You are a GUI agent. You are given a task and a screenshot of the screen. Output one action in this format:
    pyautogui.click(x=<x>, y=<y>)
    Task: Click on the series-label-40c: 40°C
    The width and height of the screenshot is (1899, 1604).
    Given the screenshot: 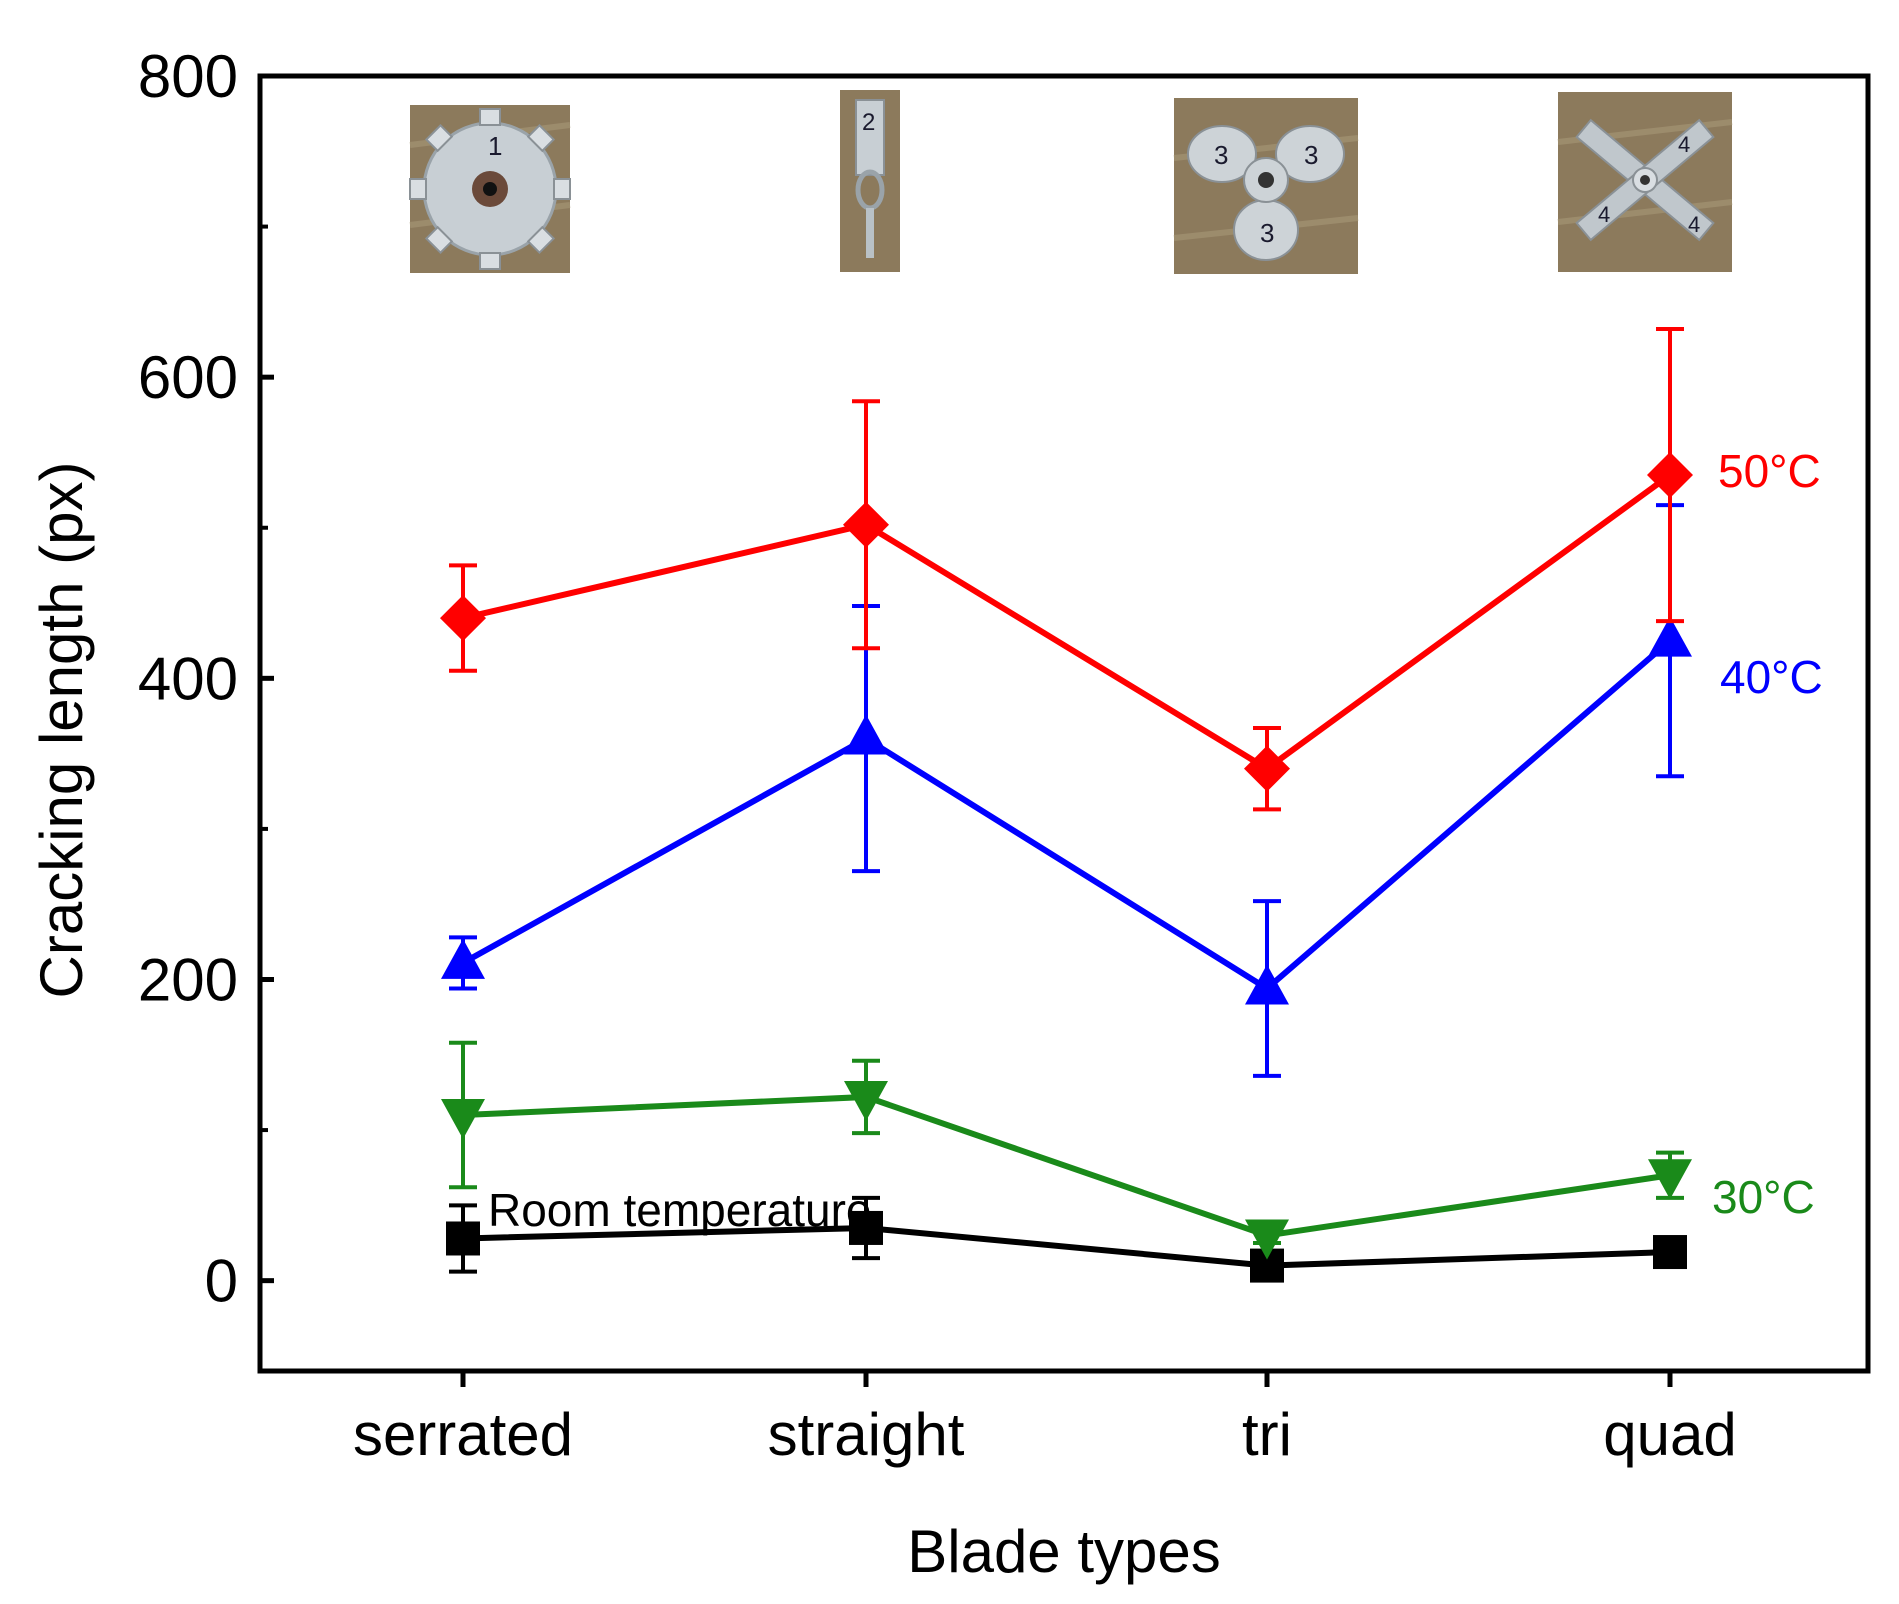 What is the action you would take?
    pyautogui.click(x=1771, y=677)
    